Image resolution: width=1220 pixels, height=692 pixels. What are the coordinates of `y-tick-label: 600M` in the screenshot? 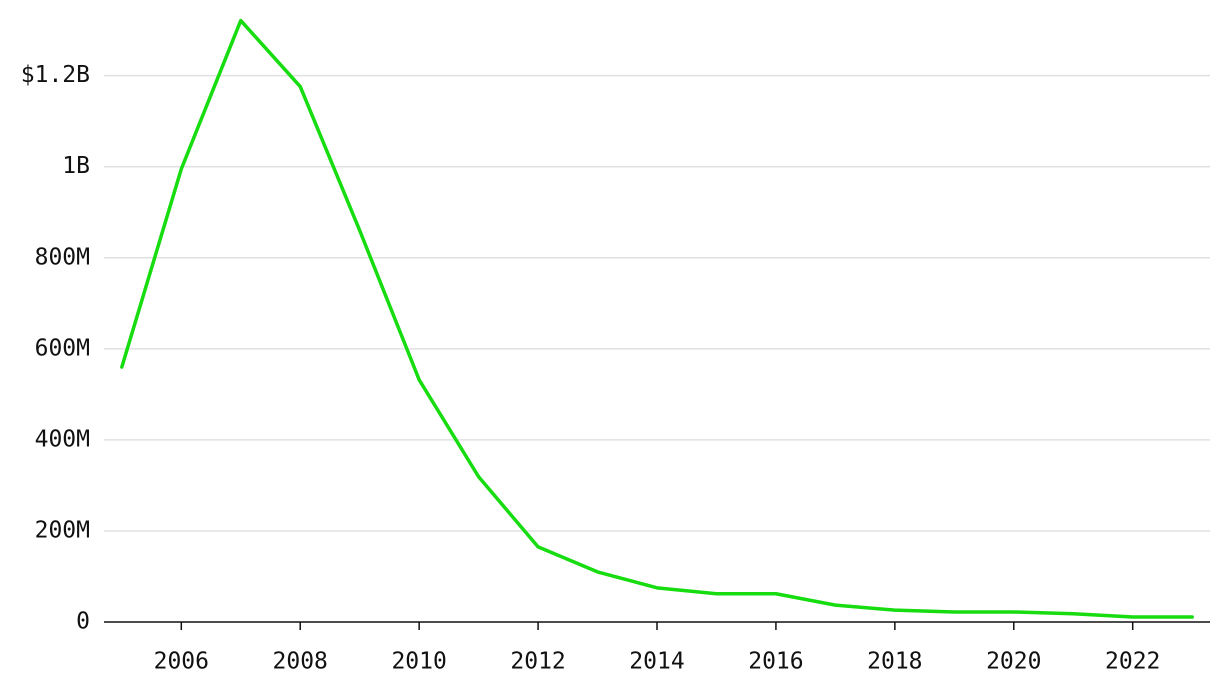 It's located at (62, 348).